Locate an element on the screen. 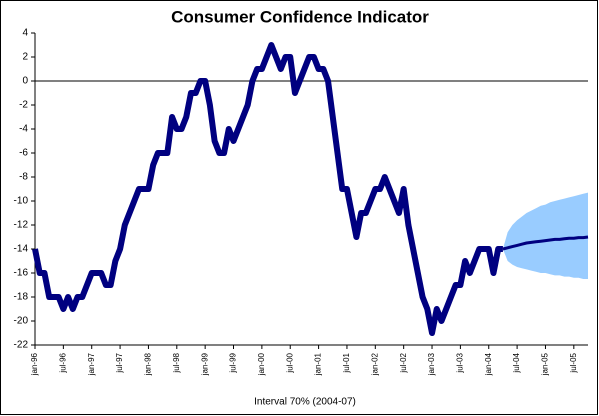  x-tick-label: jan-02 is located at coordinates (374, 364).